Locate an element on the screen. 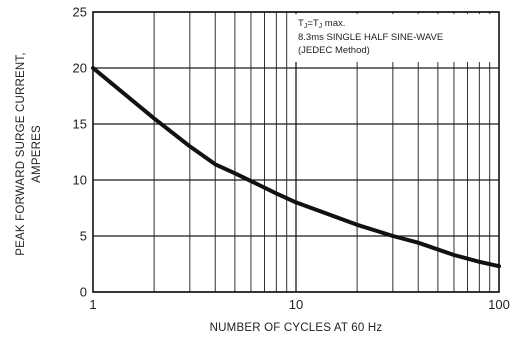  annotation-background is located at coordinates (394, 38).